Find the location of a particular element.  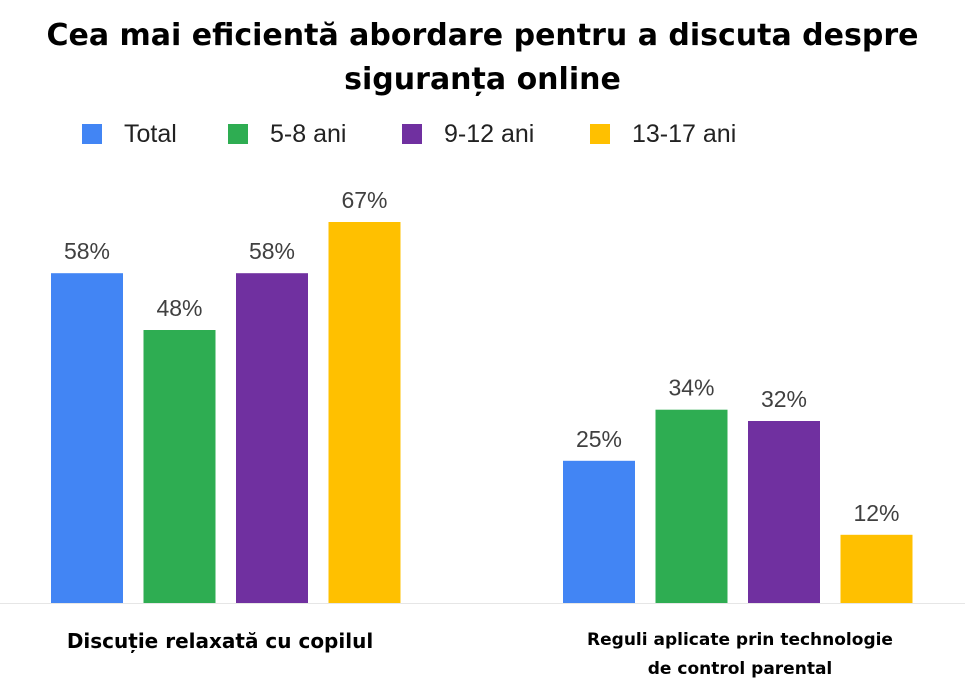

data-label-total-cat-0: 58% is located at coordinates (87, 251).